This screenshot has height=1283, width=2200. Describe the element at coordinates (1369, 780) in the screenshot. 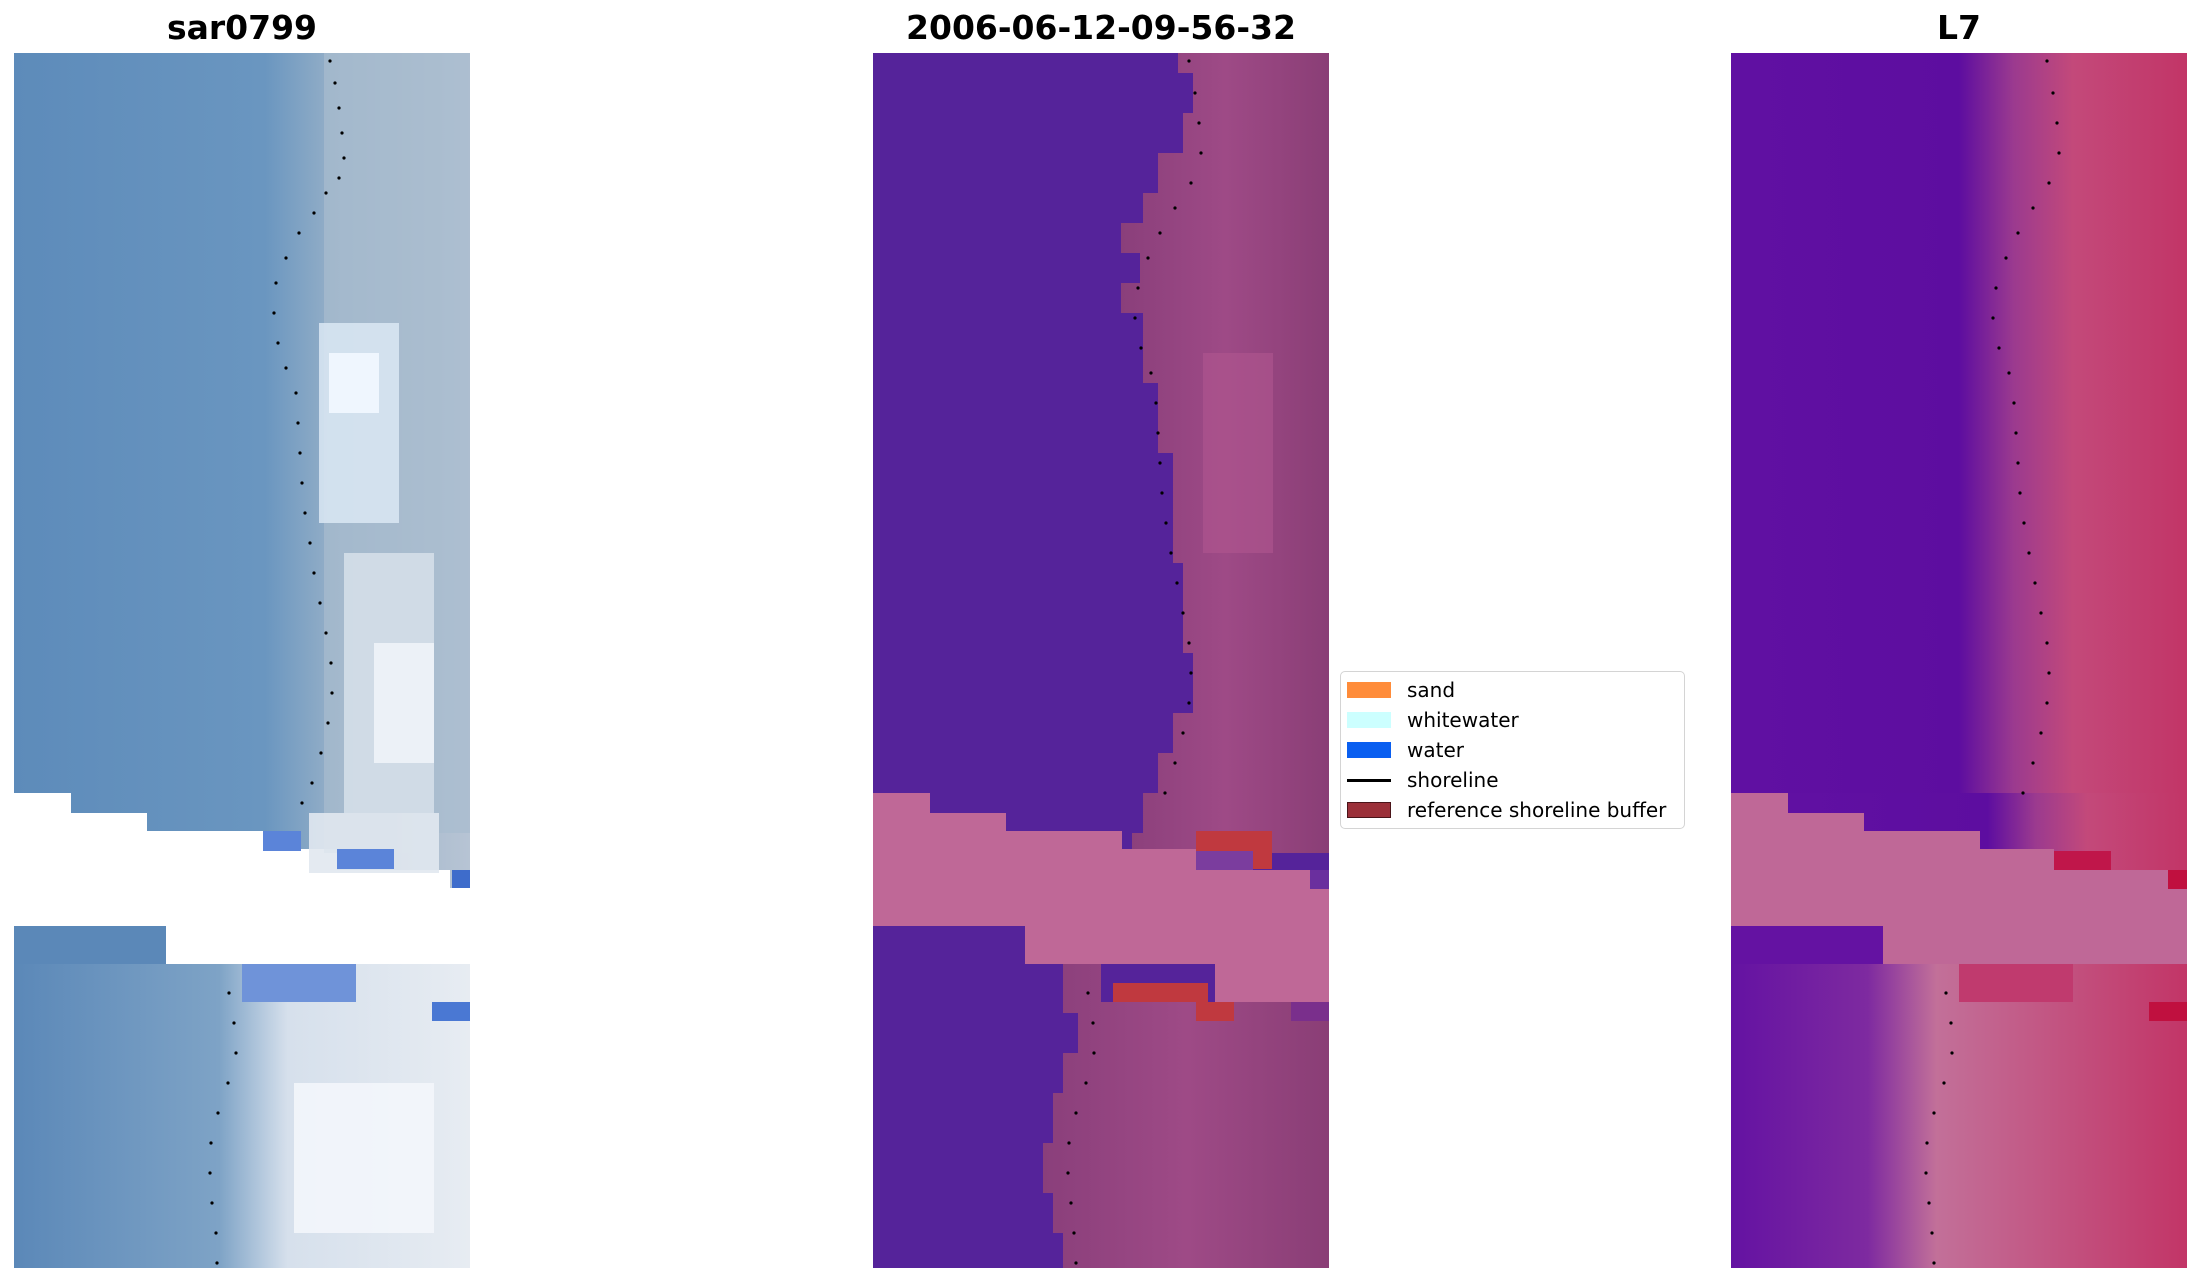

I see `shoreline-line-swatch` at that location.